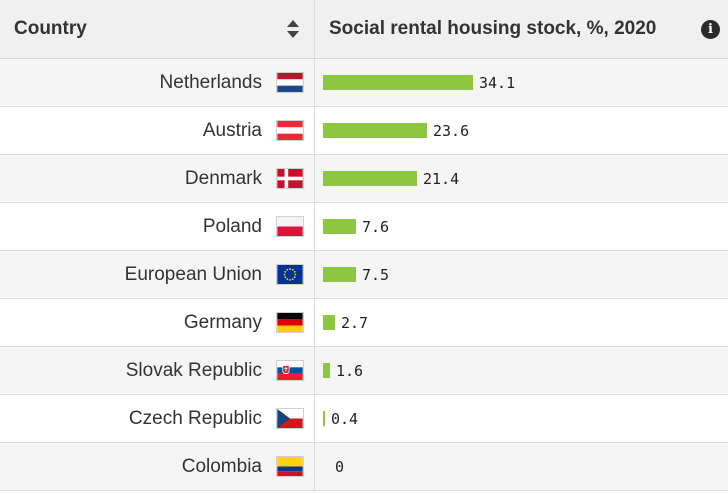  I want to click on value-cell: 0, so click(521, 466).